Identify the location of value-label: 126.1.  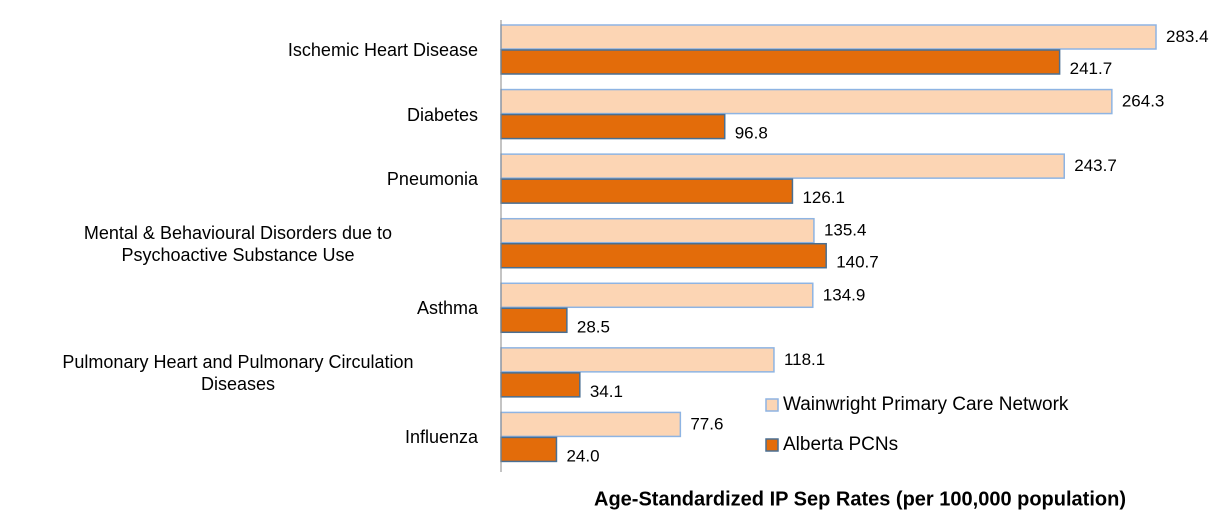
(823, 197).